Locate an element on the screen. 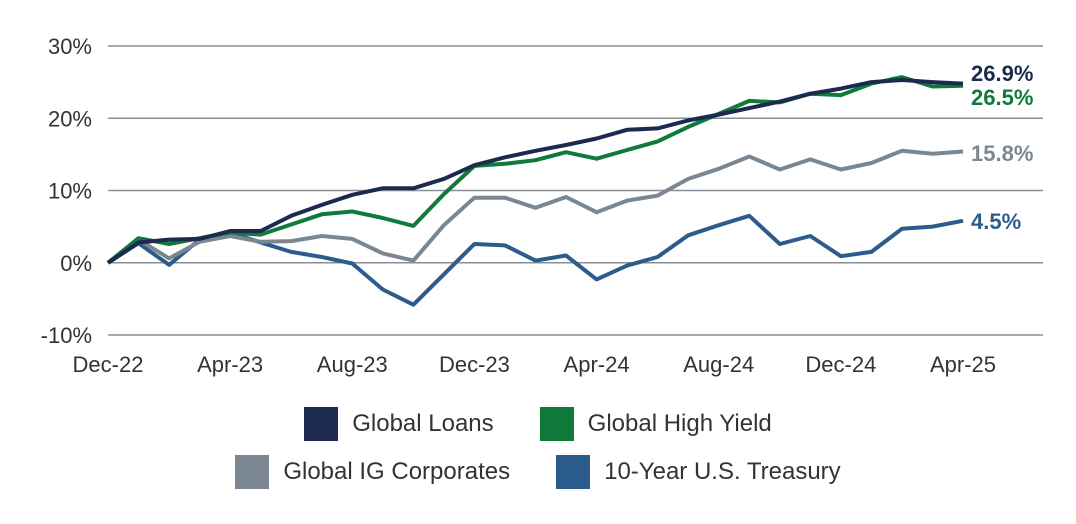 Image resolution: width=1076 pixels, height=524 pixels. x-tick-label: Aug-24 is located at coordinates (718, 364).